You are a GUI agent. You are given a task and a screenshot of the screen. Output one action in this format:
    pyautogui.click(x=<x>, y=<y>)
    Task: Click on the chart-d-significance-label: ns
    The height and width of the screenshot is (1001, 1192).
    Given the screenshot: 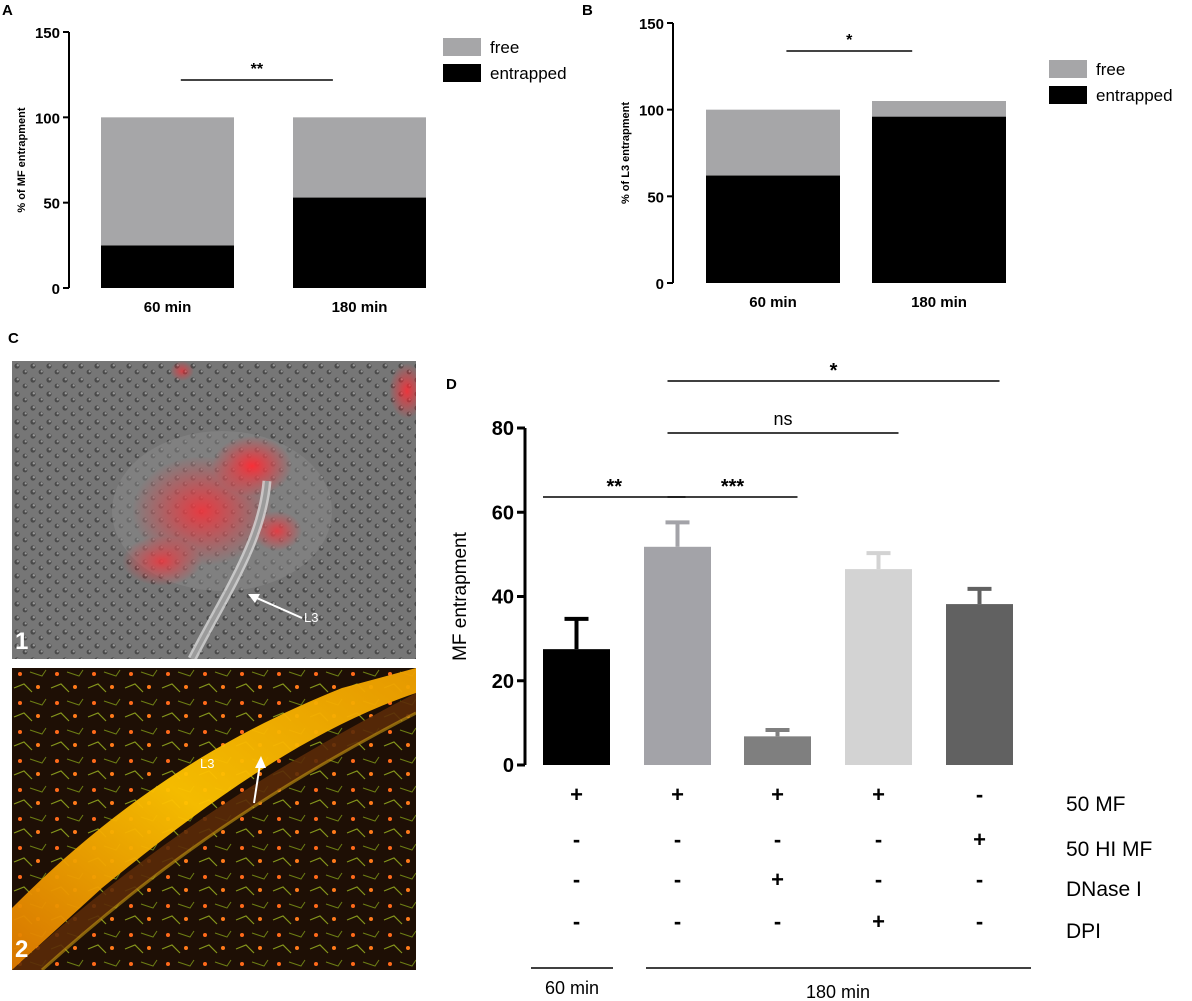 What is the action you would take?
    pyautogui.click(x=782, y=419)
    